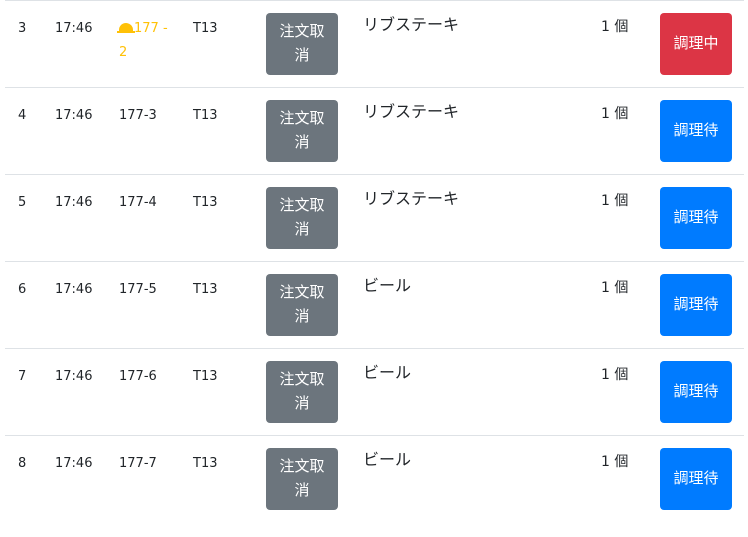 This screenshot has width=748, height=537. What do you see at coordinates (22, 376) in the screenshot?
I see `row-number: 7` at bounding box center [22, 376].